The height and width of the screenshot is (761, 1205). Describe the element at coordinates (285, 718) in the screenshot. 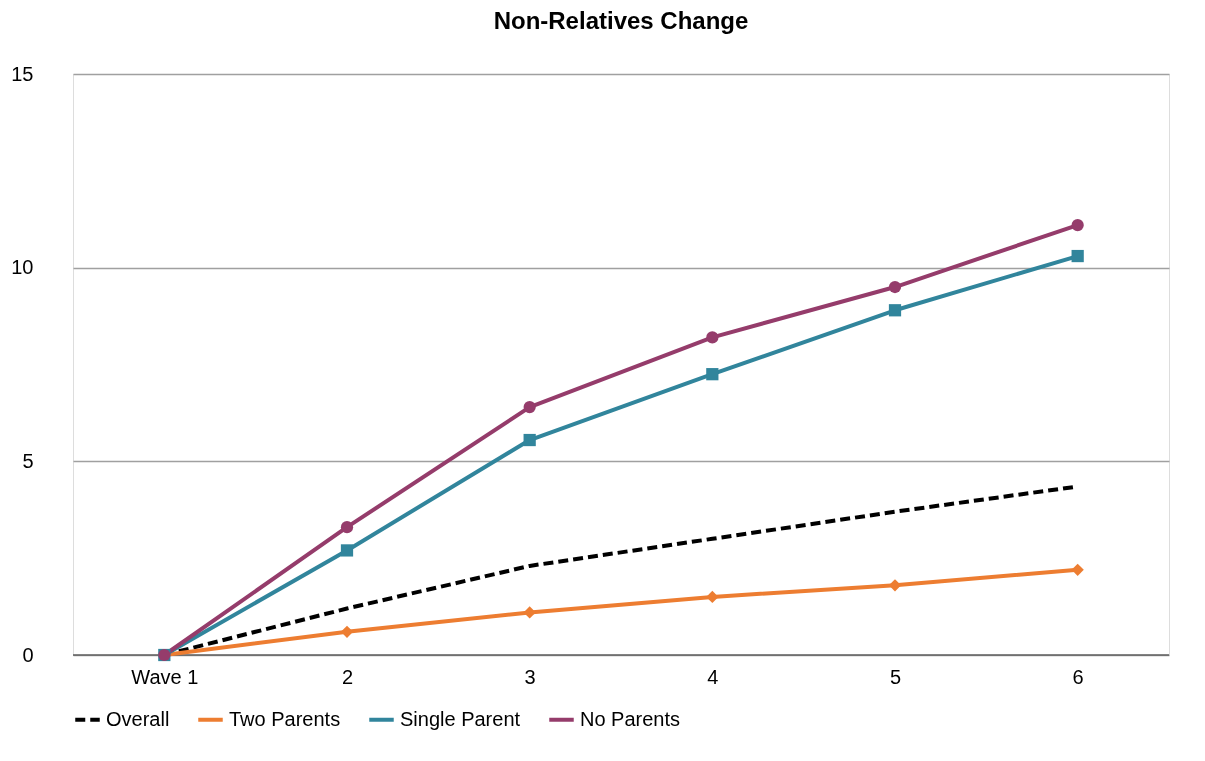

I see `legend-label: Two Parents` at that location.